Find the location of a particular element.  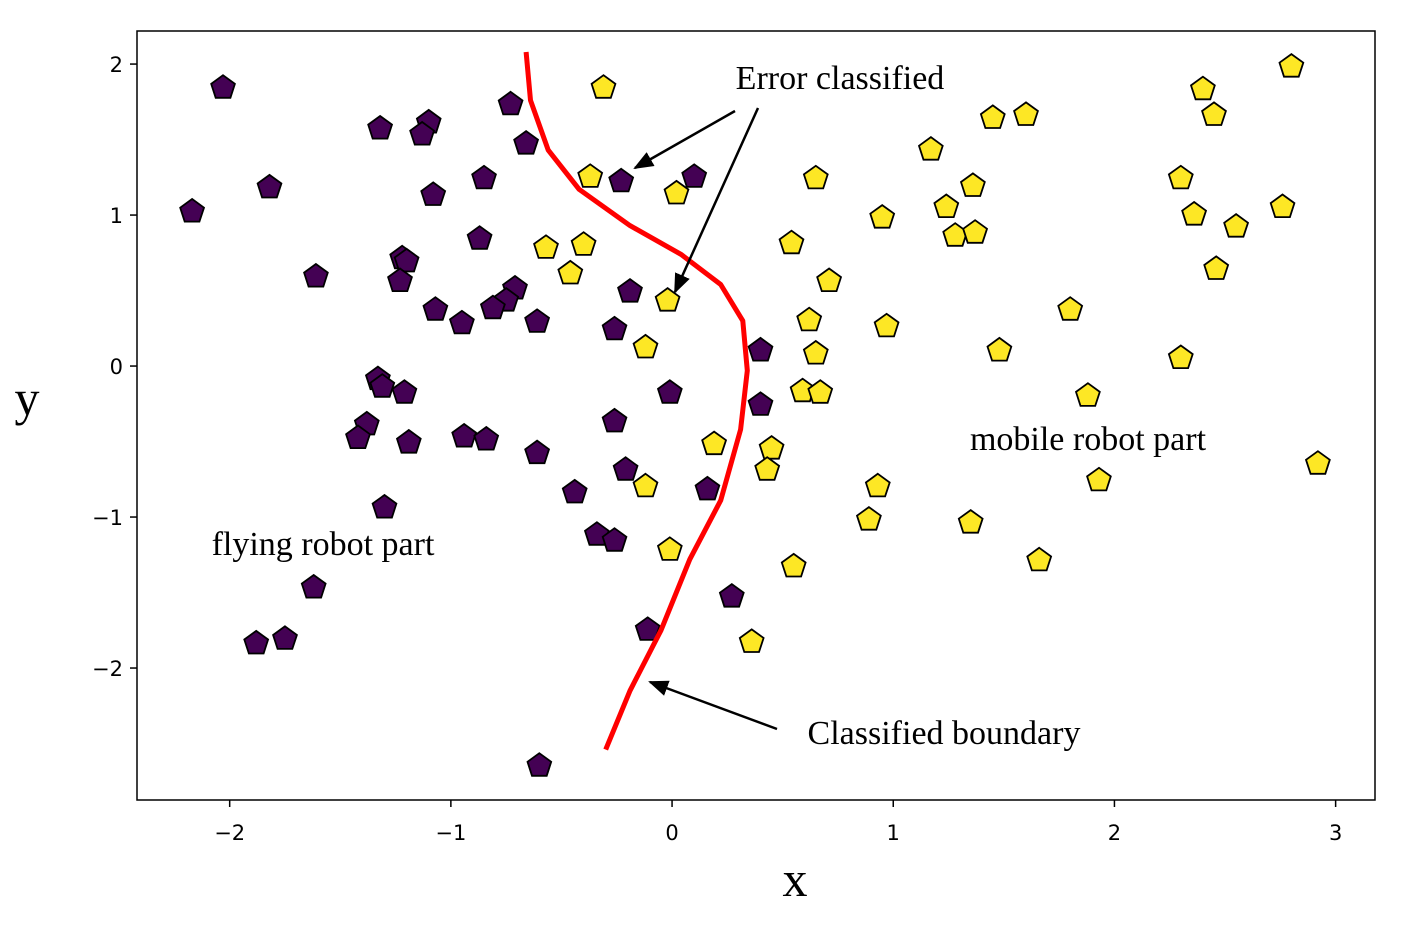

annotation: flying robot part is located at coordinates (323, 544).